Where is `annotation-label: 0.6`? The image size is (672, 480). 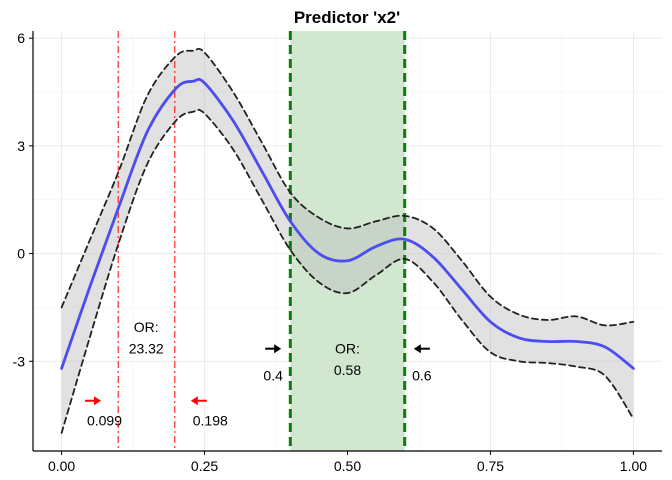
annotation-label: 0.6 is located at coordinates (422, 376).